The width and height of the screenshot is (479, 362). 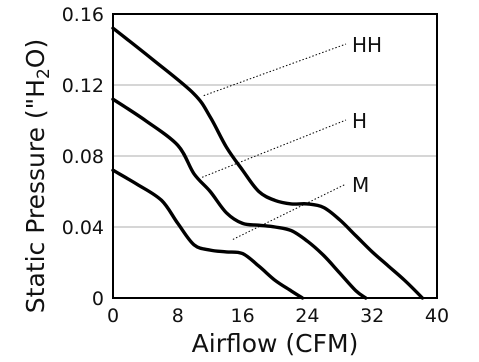 What do you see at coordinates (83, 15) in the screenshot?
I see `y-tick-label: 0.16` at bounding box center [83, 15].